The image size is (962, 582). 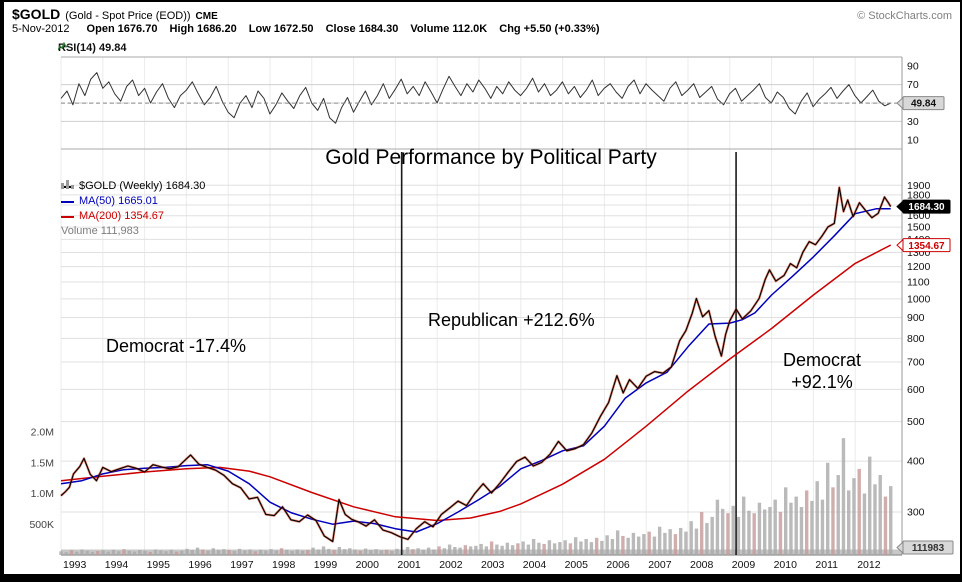 I want to click on rsi-label-text: RSI(14) 49.84, so click(x=92, y=48).